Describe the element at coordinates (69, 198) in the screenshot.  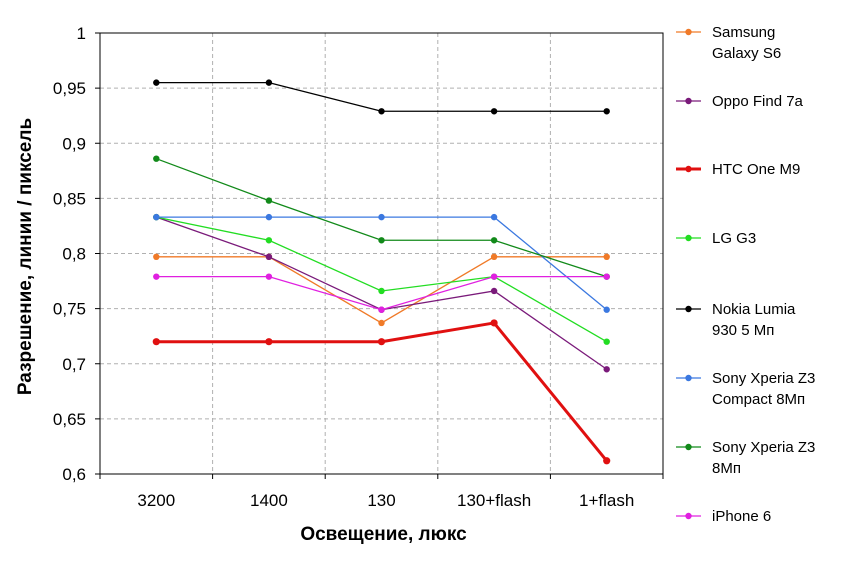
I see `y-tick-label: 0,85` at that location.